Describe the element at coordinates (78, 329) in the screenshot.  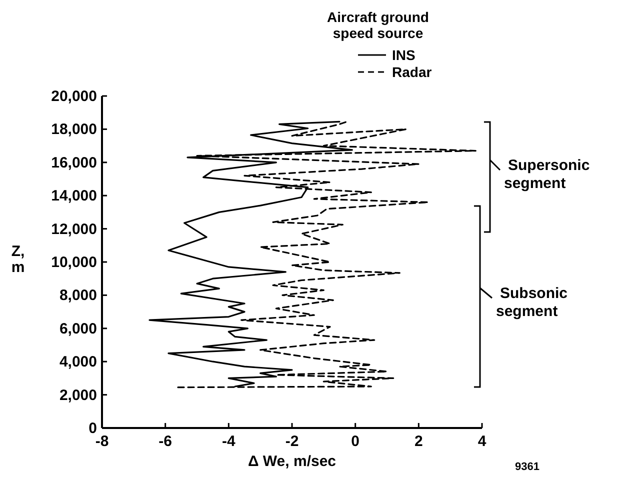
I see `y-tick-label: 6,000` at that location.